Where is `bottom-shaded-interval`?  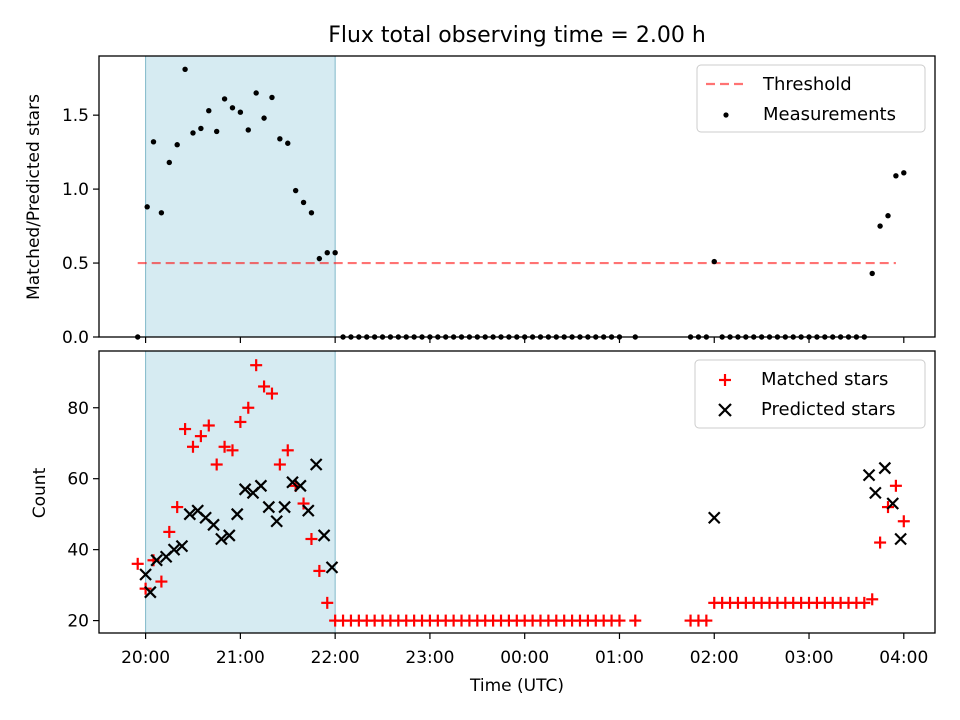 bottom-shaded-interval is located at coordinates (240, 492).